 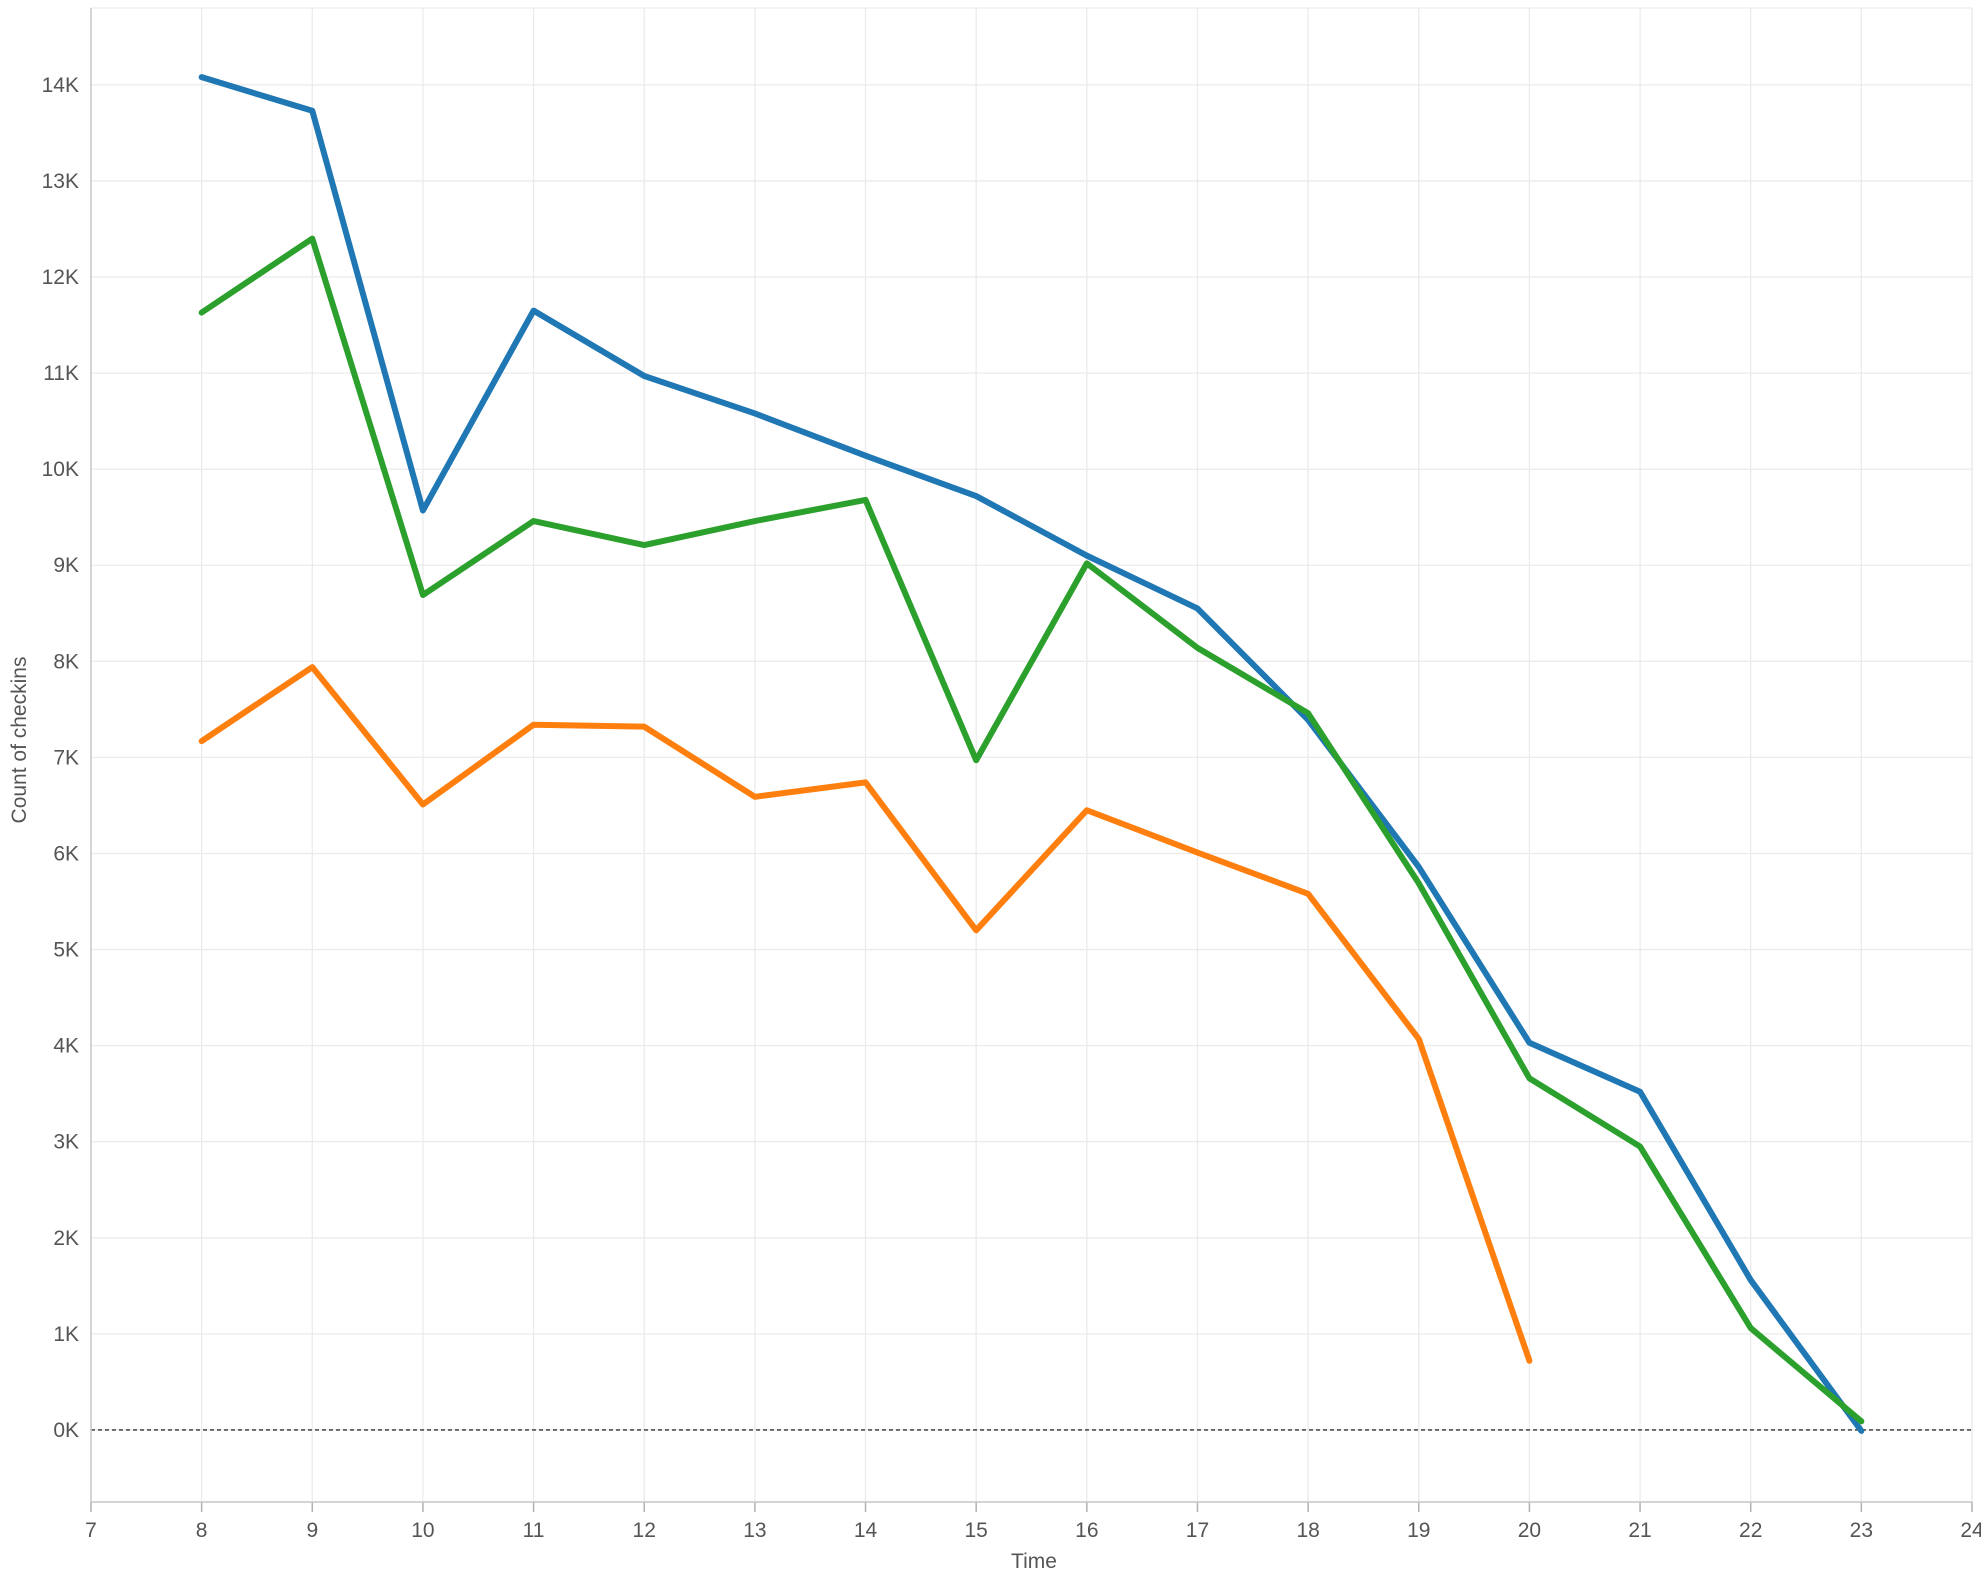 I want to click on x-tick-label: 10, so click(x=422, y=1530).